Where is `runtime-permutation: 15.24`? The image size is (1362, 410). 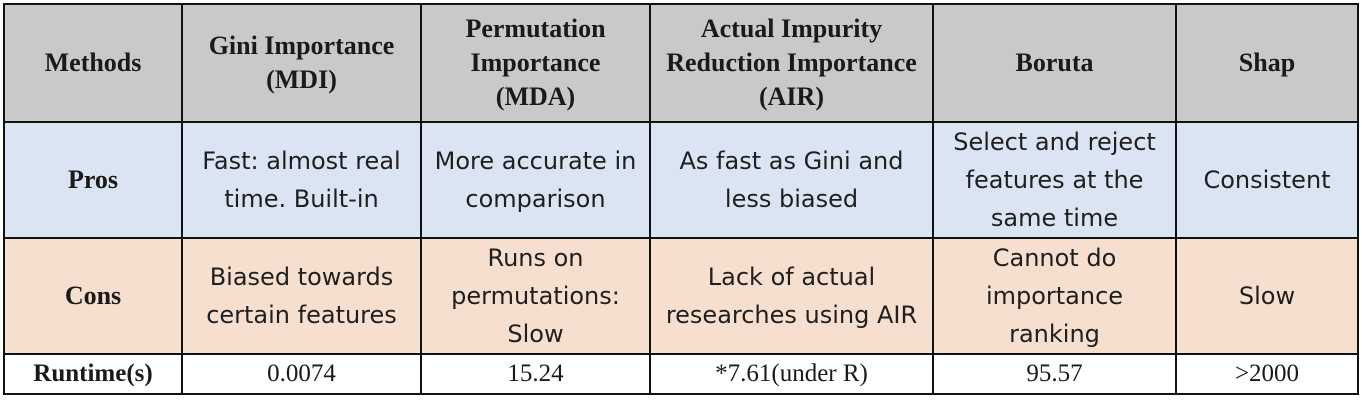 runtime-permutation: 15.24 is located at coordinates (535, 374).